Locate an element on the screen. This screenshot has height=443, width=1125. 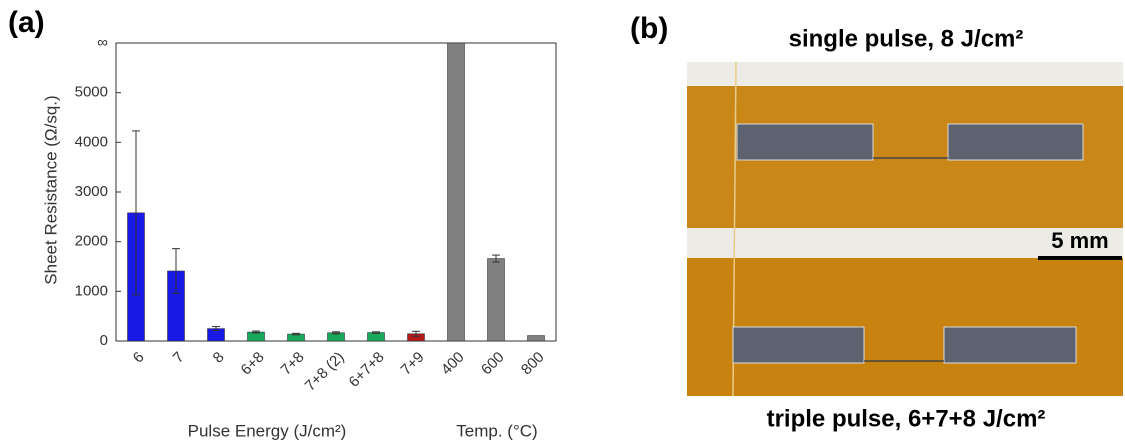
x-axis-label: Pulse Energy (J/cm²) is located at coordinates (267, 430).